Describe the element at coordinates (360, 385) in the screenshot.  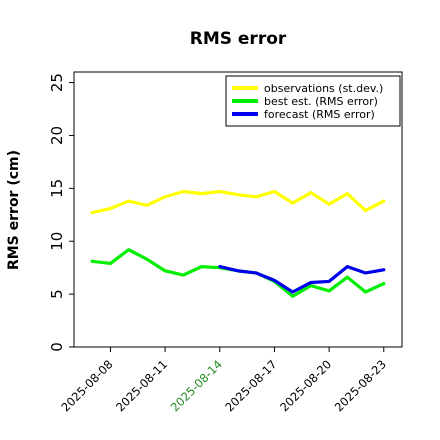
I see `x-tick-label: 2025-08-23` at that location.